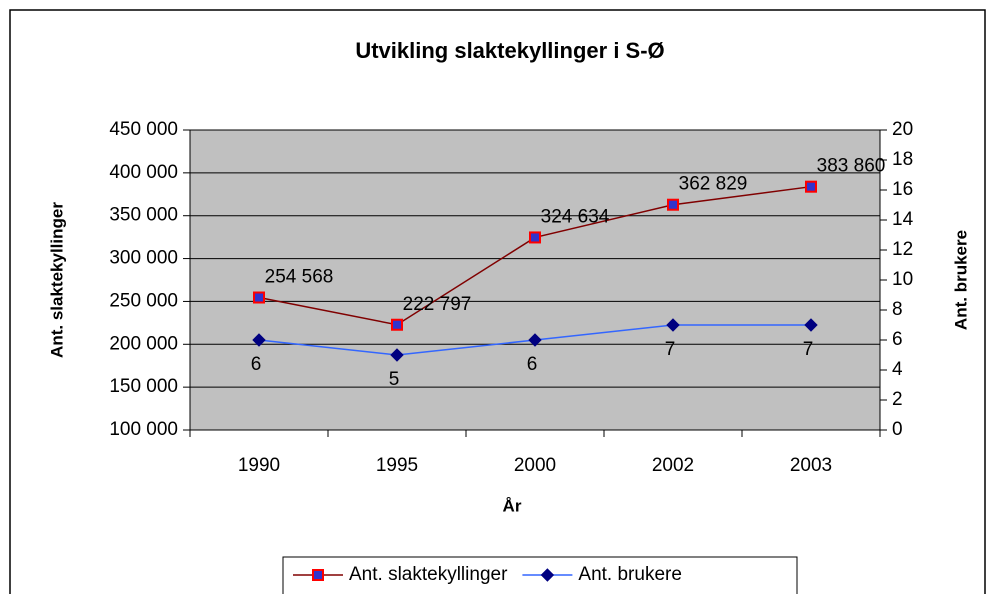 The height and width of the screenshot is (594, 992). I want to click on legend-label: Ant. brukere, so click(630, 574).